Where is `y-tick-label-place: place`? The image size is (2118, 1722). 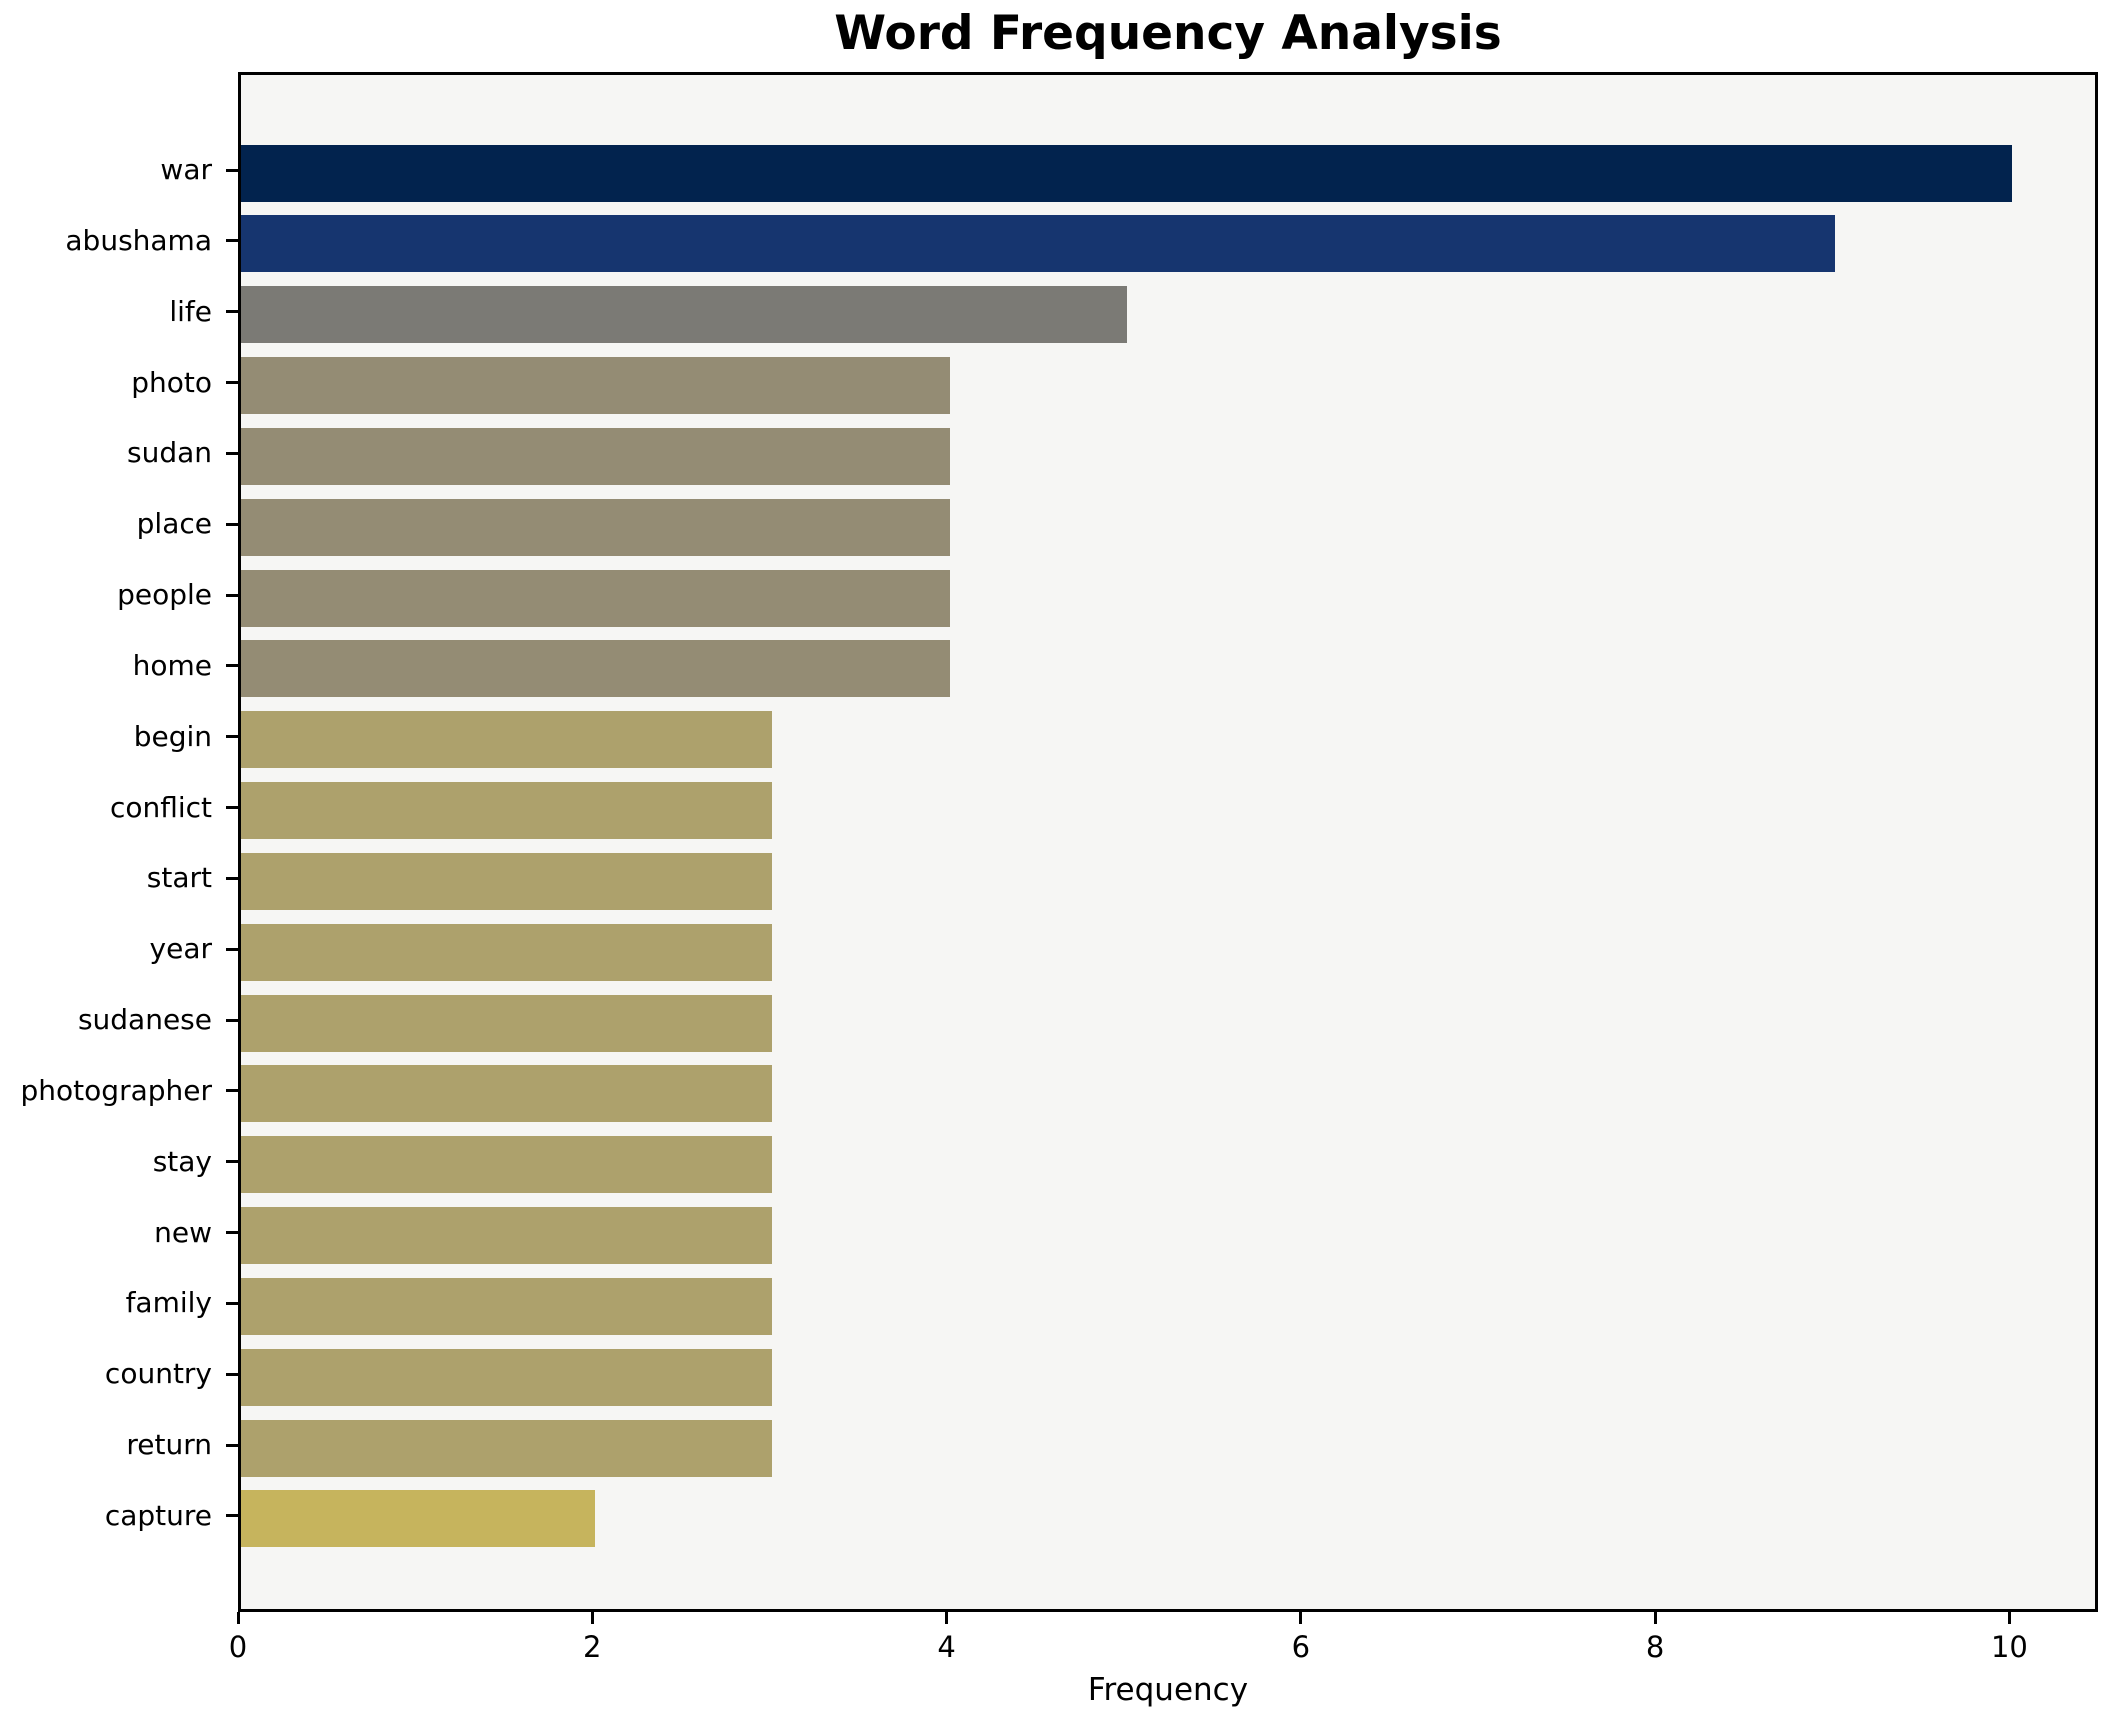
y-tick-label-place: place is located at coordinates (174, 524).